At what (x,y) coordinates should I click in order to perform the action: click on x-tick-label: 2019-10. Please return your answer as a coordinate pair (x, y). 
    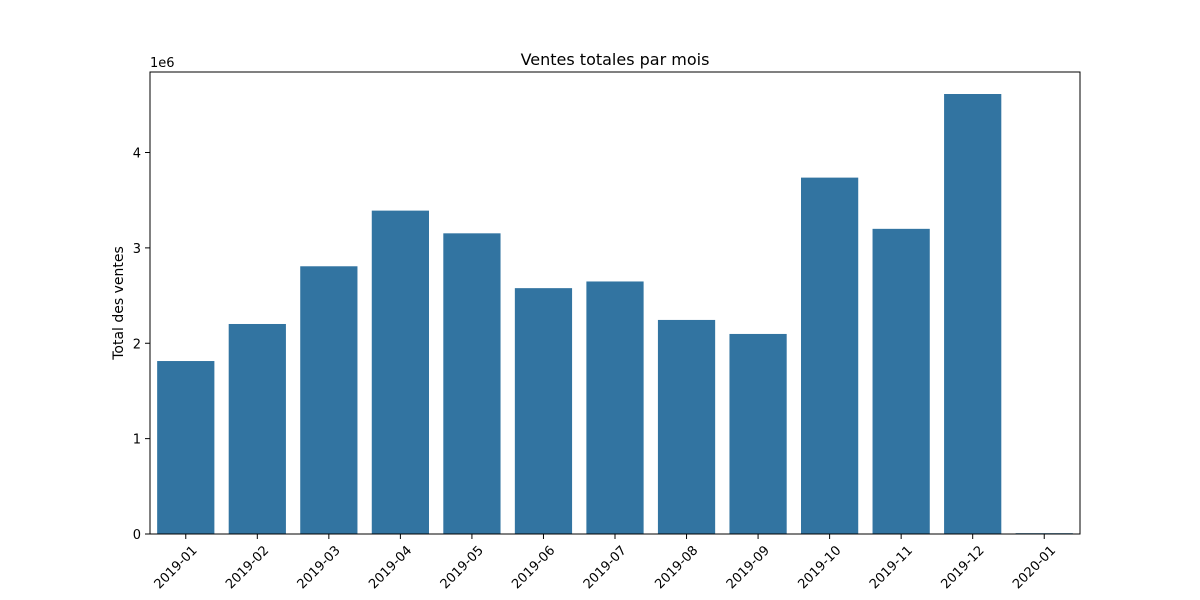
    Looking at the image, I should click on (819, 567).